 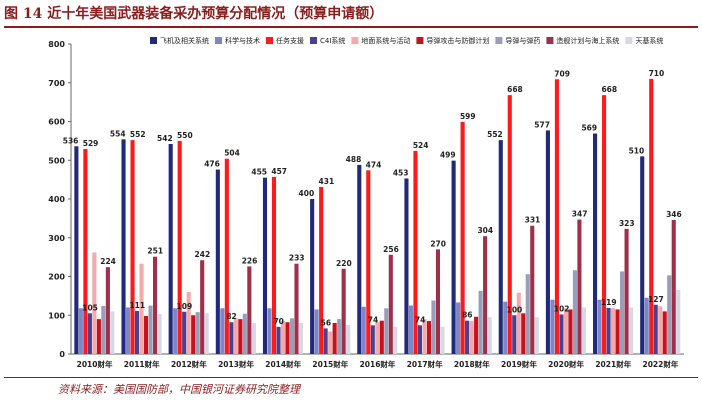 I want to click on legend-item: C4I系统, so click(x=327, y=40).